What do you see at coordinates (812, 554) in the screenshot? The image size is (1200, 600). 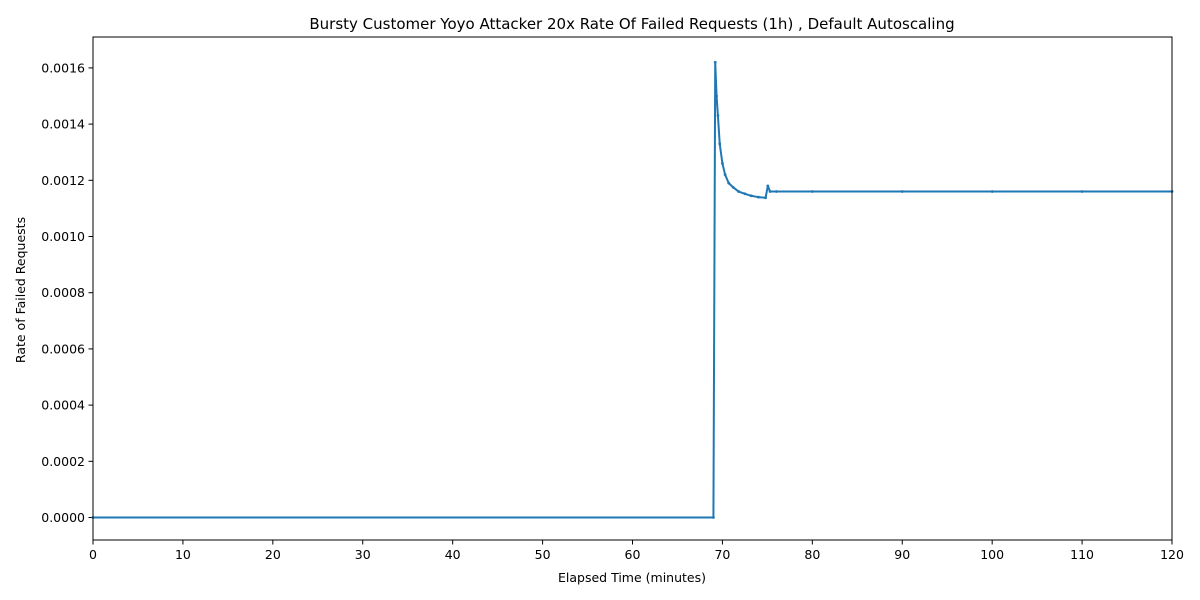 I see `x-tick-label: 80` at bounding box center [812, 554].